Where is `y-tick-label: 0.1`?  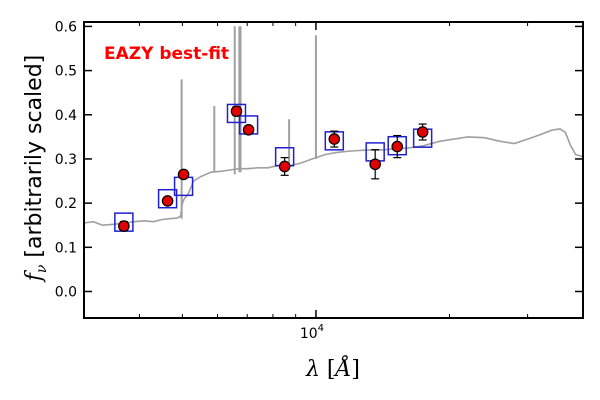 y-tick-label: 0.1 is located at coordinates (66, 248).